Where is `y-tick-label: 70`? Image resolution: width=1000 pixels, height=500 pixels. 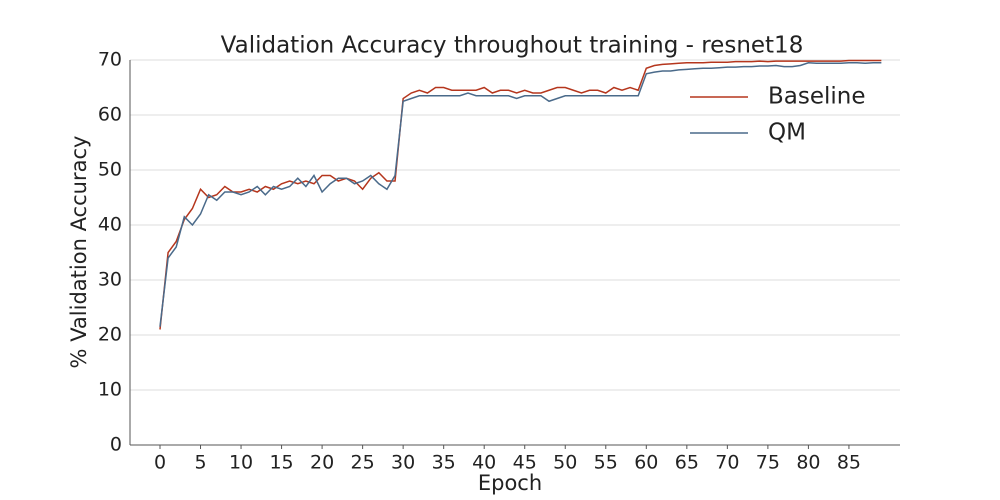 y-tick-label: 70 is located at coordinates (110, 60).